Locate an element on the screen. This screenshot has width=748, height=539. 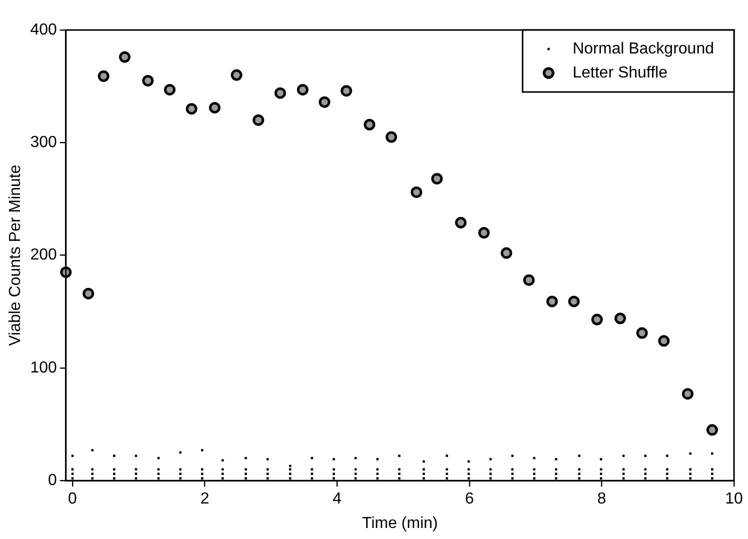
y-tick-label: 300 is located at coordinates (43, 143).